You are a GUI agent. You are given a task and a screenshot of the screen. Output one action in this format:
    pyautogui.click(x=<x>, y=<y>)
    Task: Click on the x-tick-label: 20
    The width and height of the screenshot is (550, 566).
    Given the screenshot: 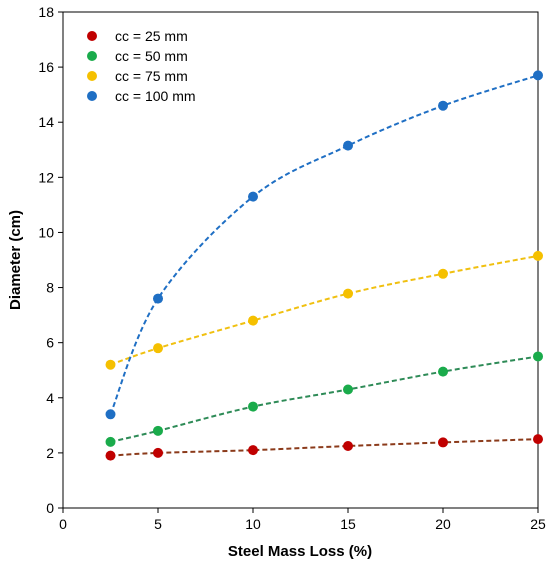 What is the action you would take?
    pyautogui.click(x=443, y=524)
    